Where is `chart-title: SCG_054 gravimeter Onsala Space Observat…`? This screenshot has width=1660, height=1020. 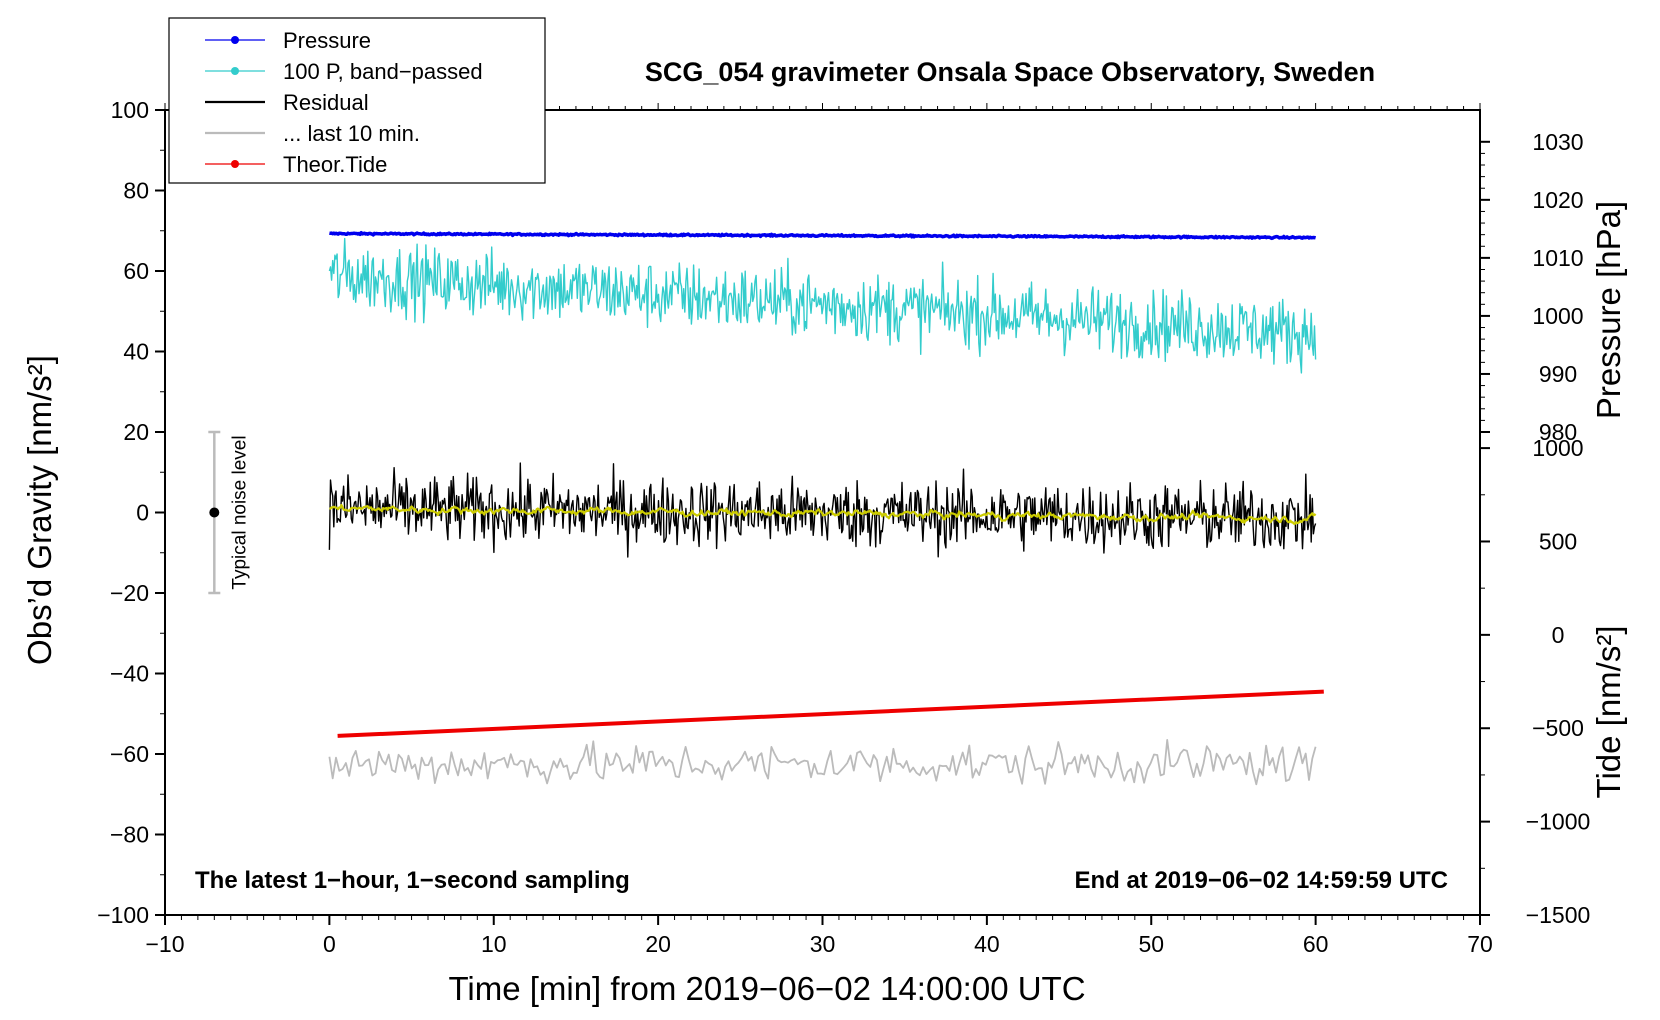
chart-title: SCG_054 gravimeter Onsala Space Observat… is located at coordinates (1010, 72).